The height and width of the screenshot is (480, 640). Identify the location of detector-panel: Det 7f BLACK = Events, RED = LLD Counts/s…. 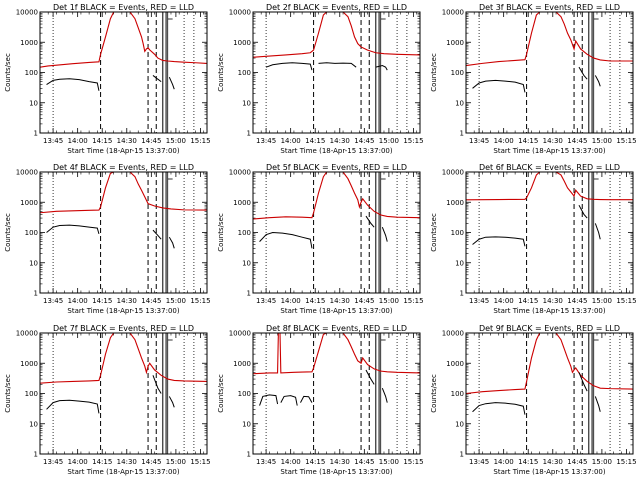
(107, 400).